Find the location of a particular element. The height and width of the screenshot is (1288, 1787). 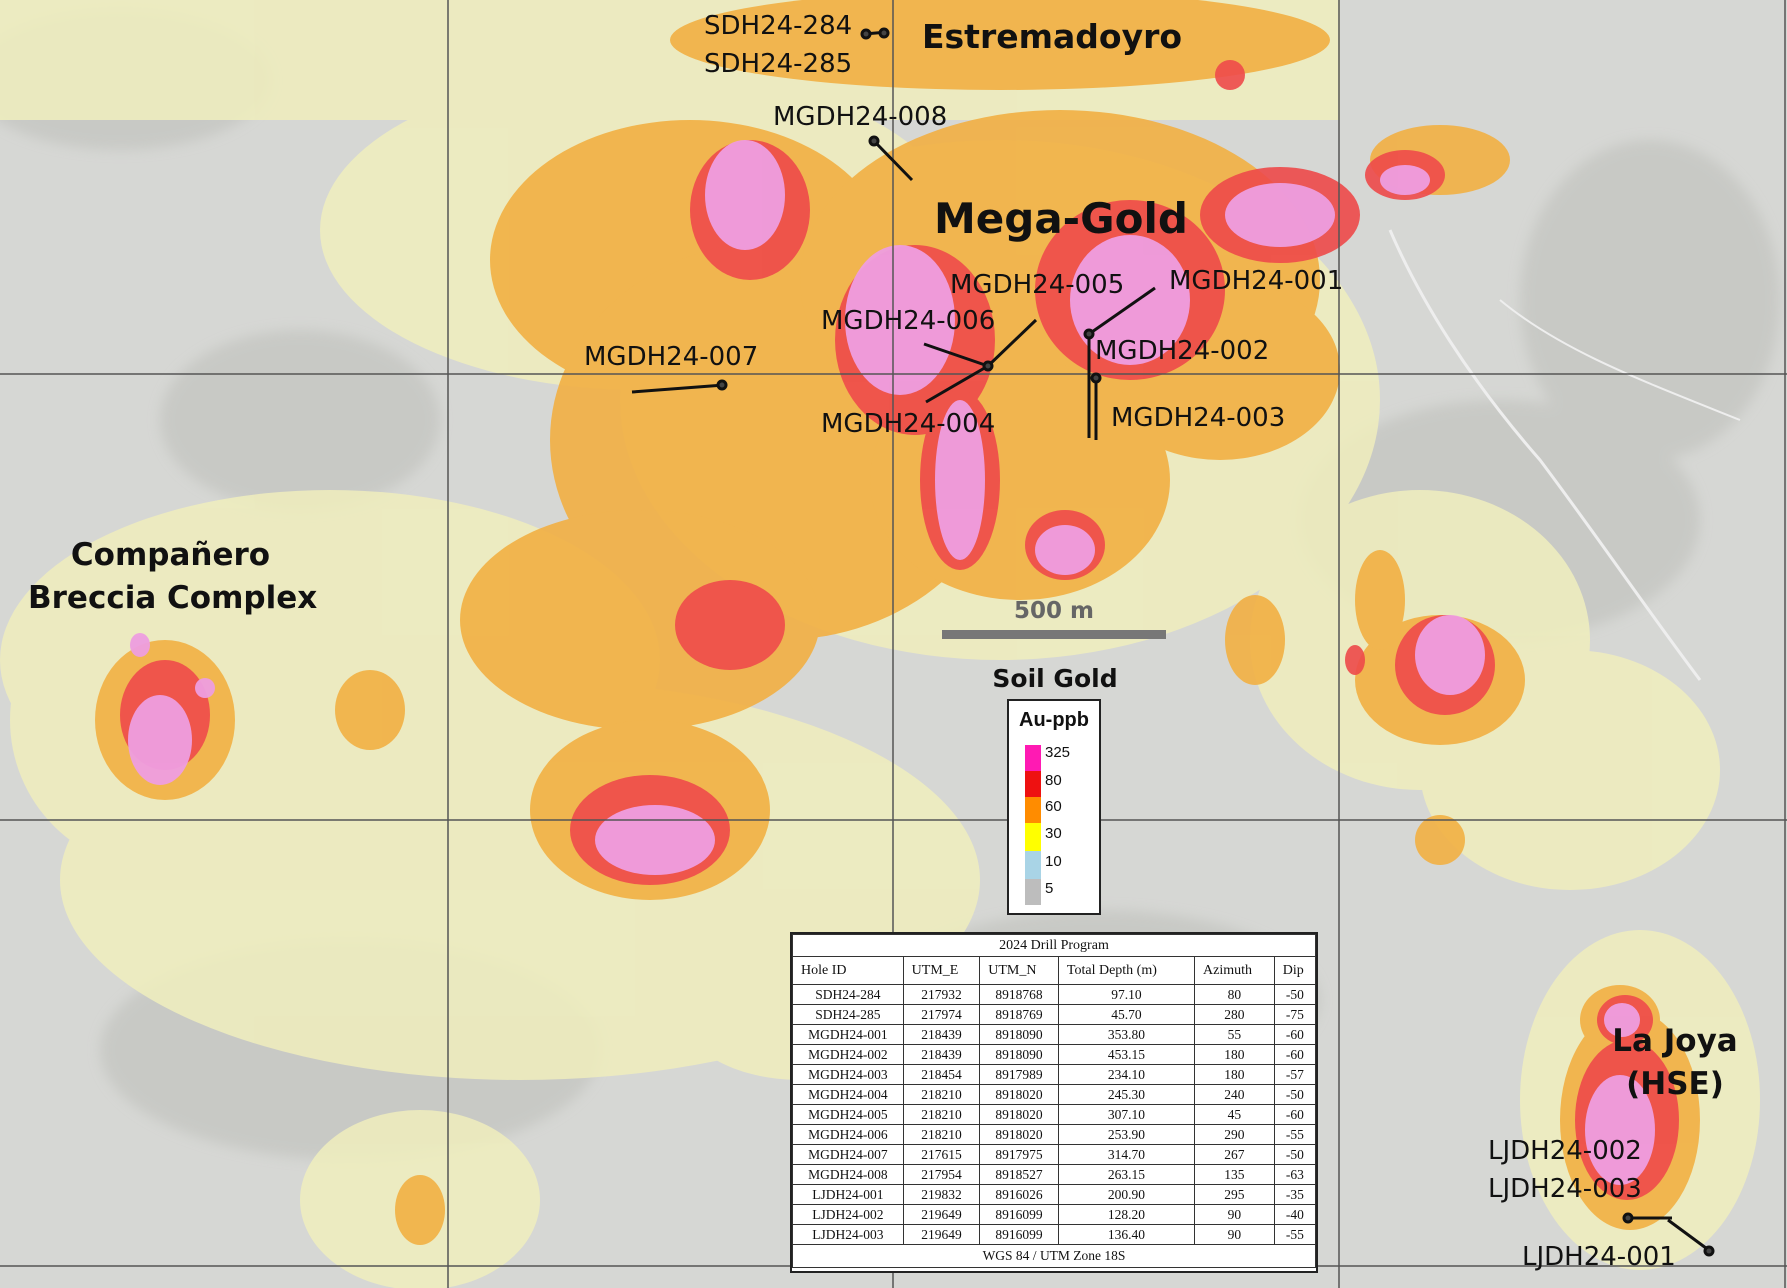

drill-trace-ljdh001 is located at coordinates (1689, 1235).